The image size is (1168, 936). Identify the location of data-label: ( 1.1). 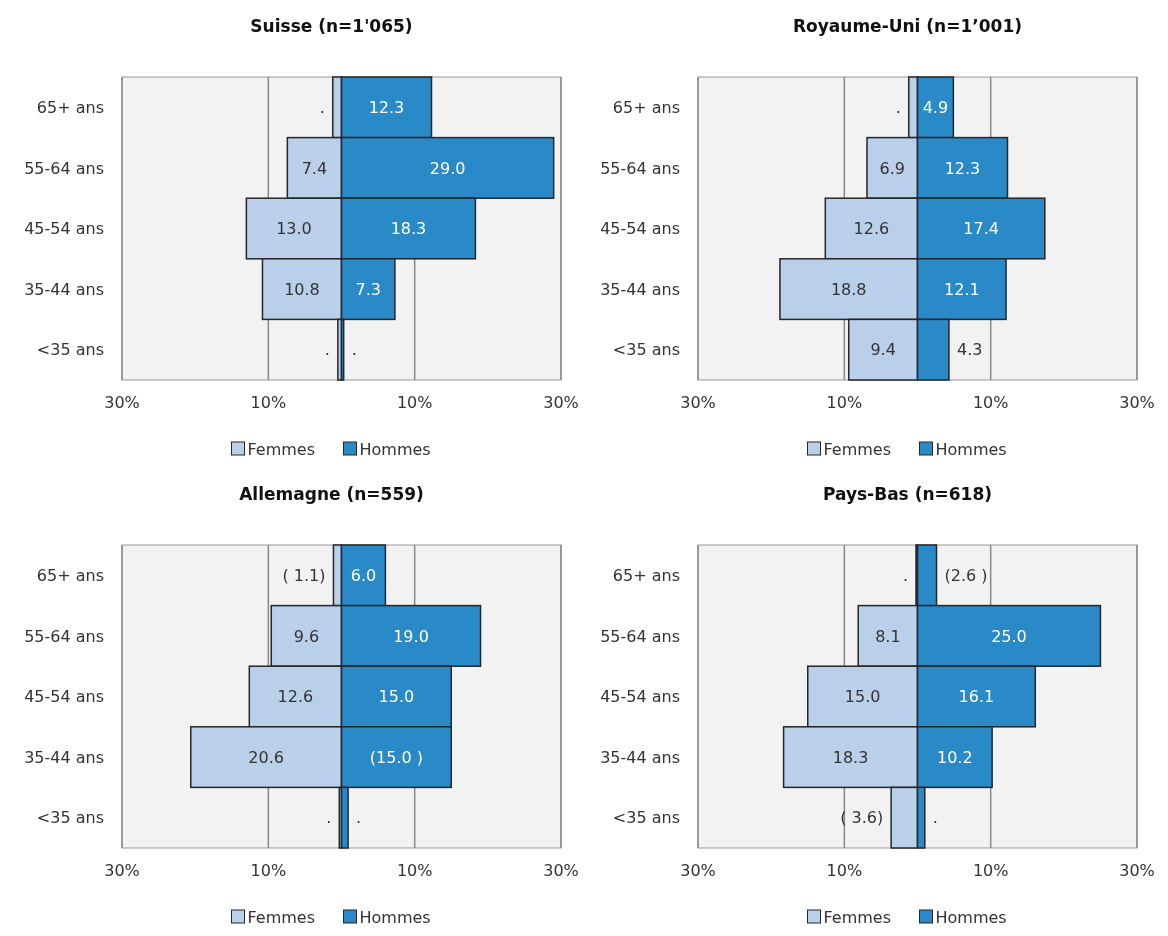
(304, 575).